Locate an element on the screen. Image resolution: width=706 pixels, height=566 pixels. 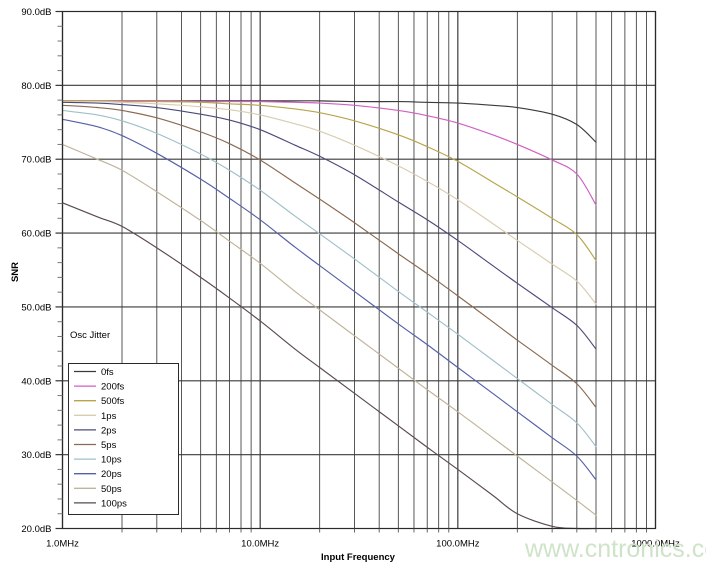
legend-title: Osc Jitter is located at coordinates (90, 335).